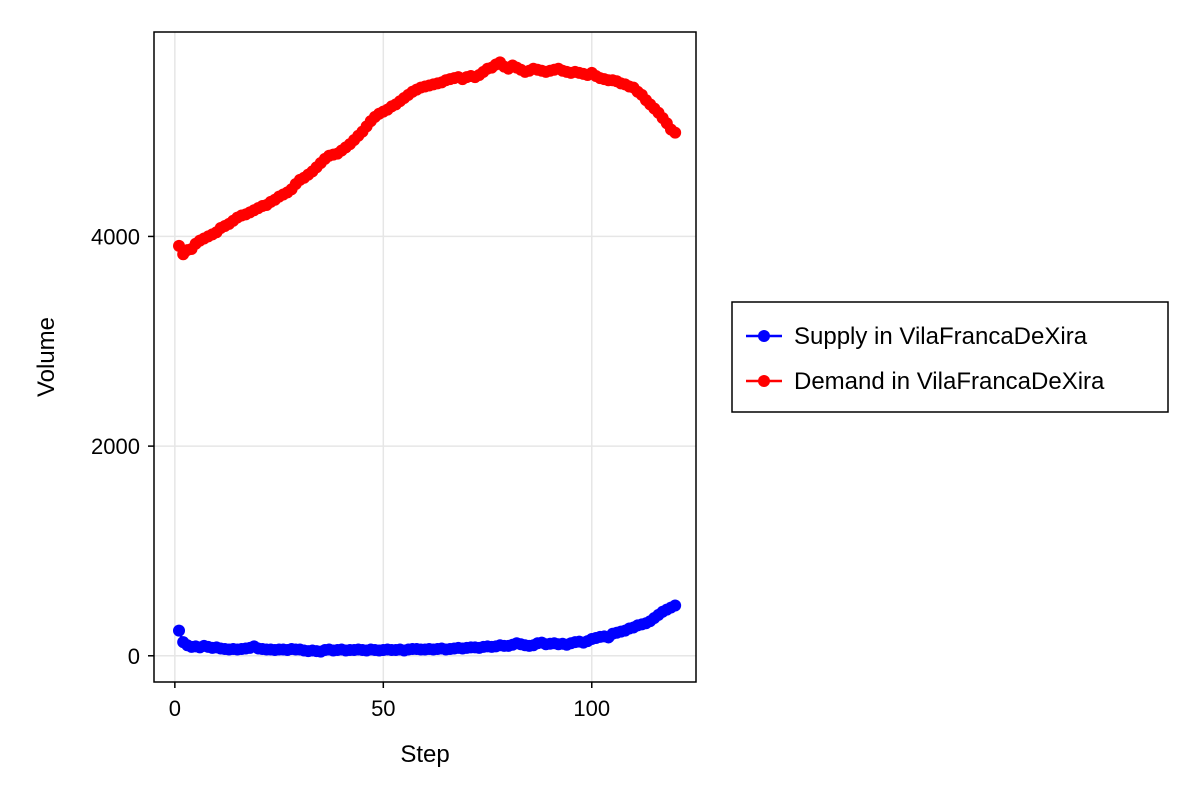 The height and width of the screenshot is (800, 1200). Describe the element at coordinates (115, 236) in the screenshot. I see `y-tick-label: 4000` at that location.